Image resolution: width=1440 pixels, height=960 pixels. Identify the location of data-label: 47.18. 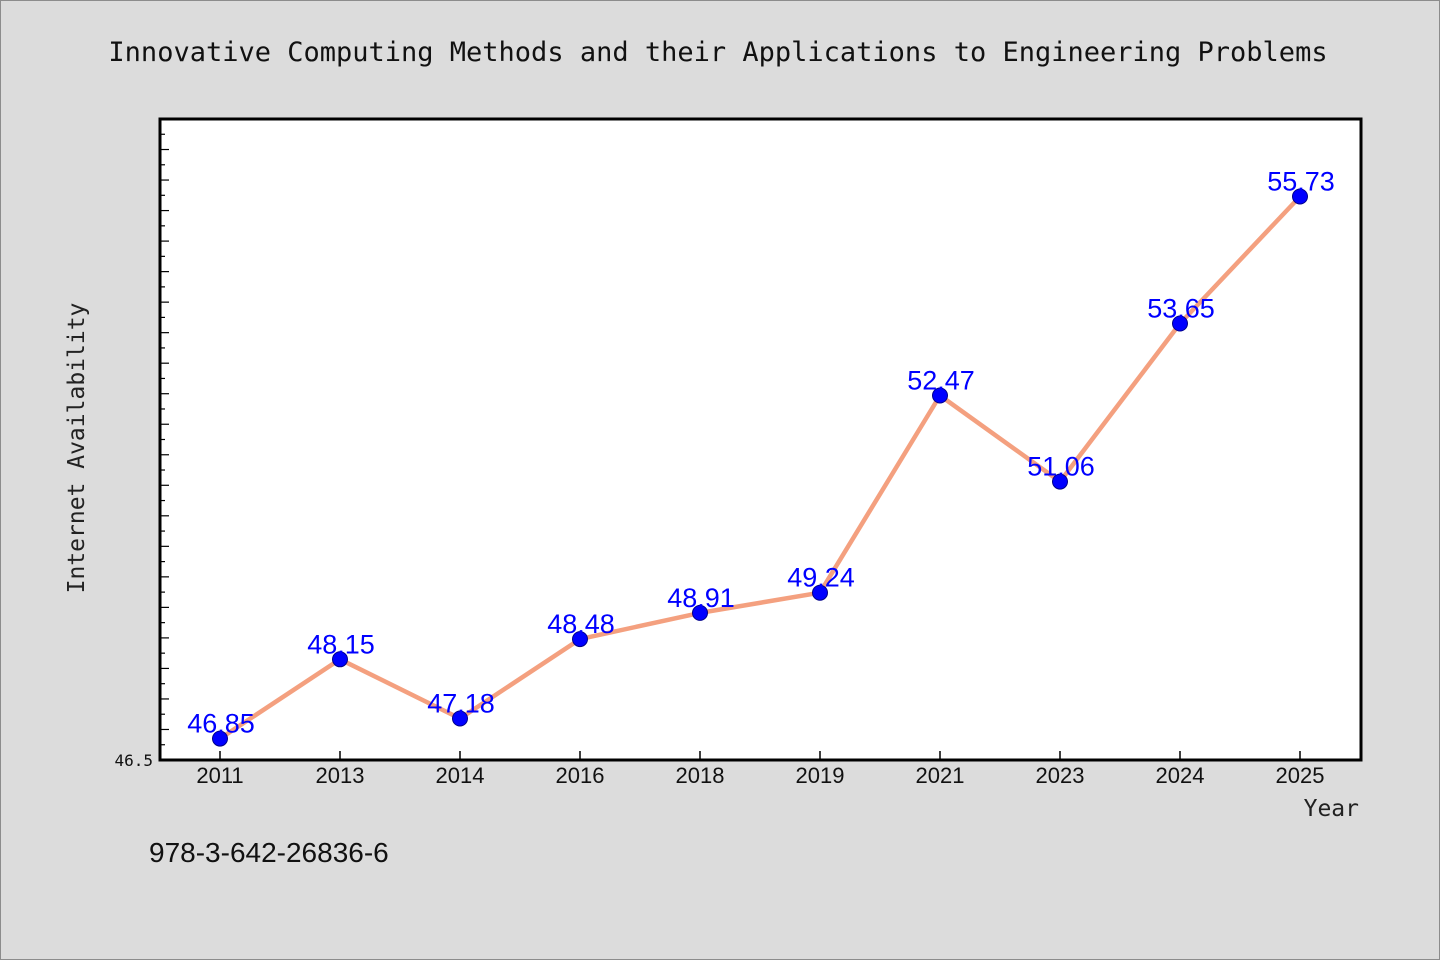
(461, 704).